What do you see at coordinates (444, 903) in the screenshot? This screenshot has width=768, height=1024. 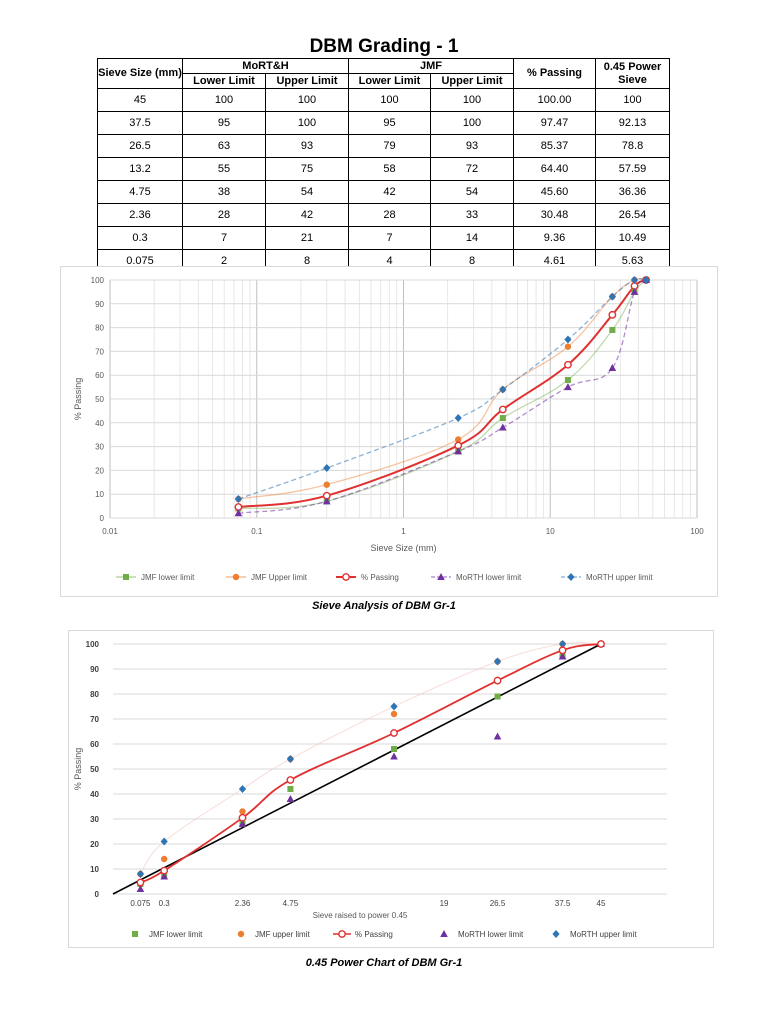 I see `x-tick-label: 19` at bounding box center [444, 903].